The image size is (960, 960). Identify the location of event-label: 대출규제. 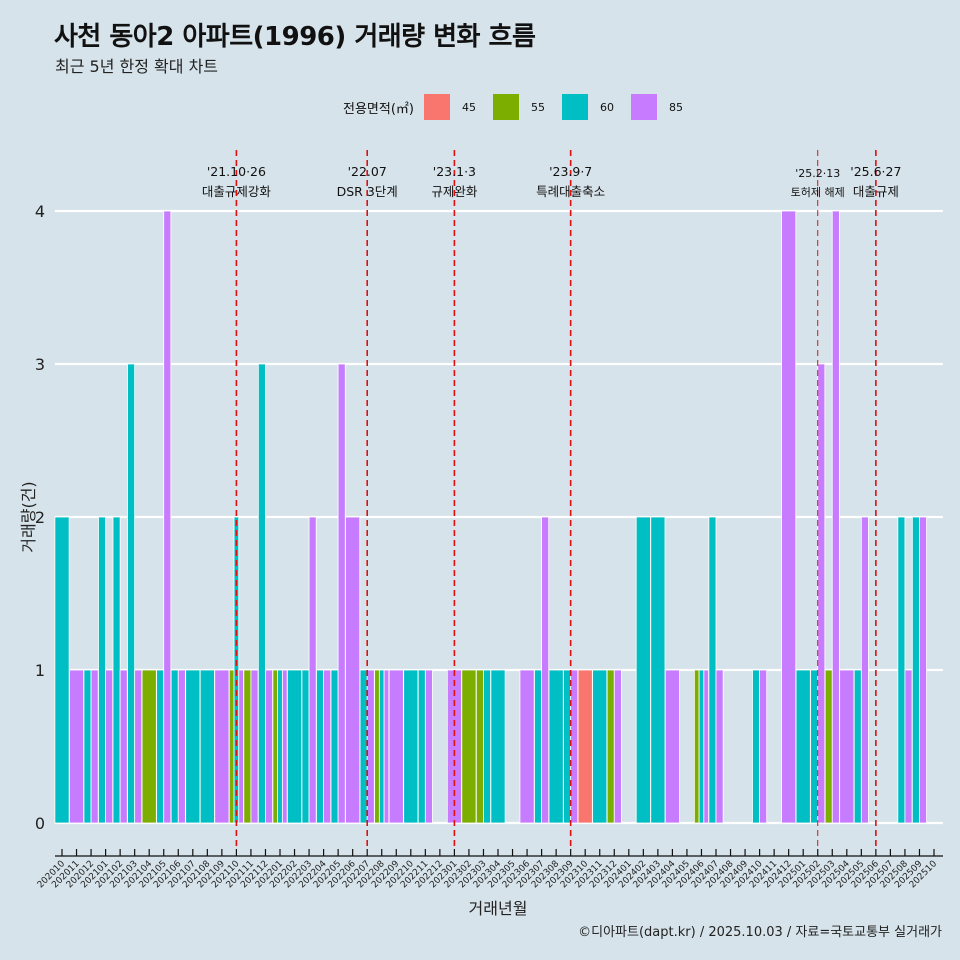
(876, 191).